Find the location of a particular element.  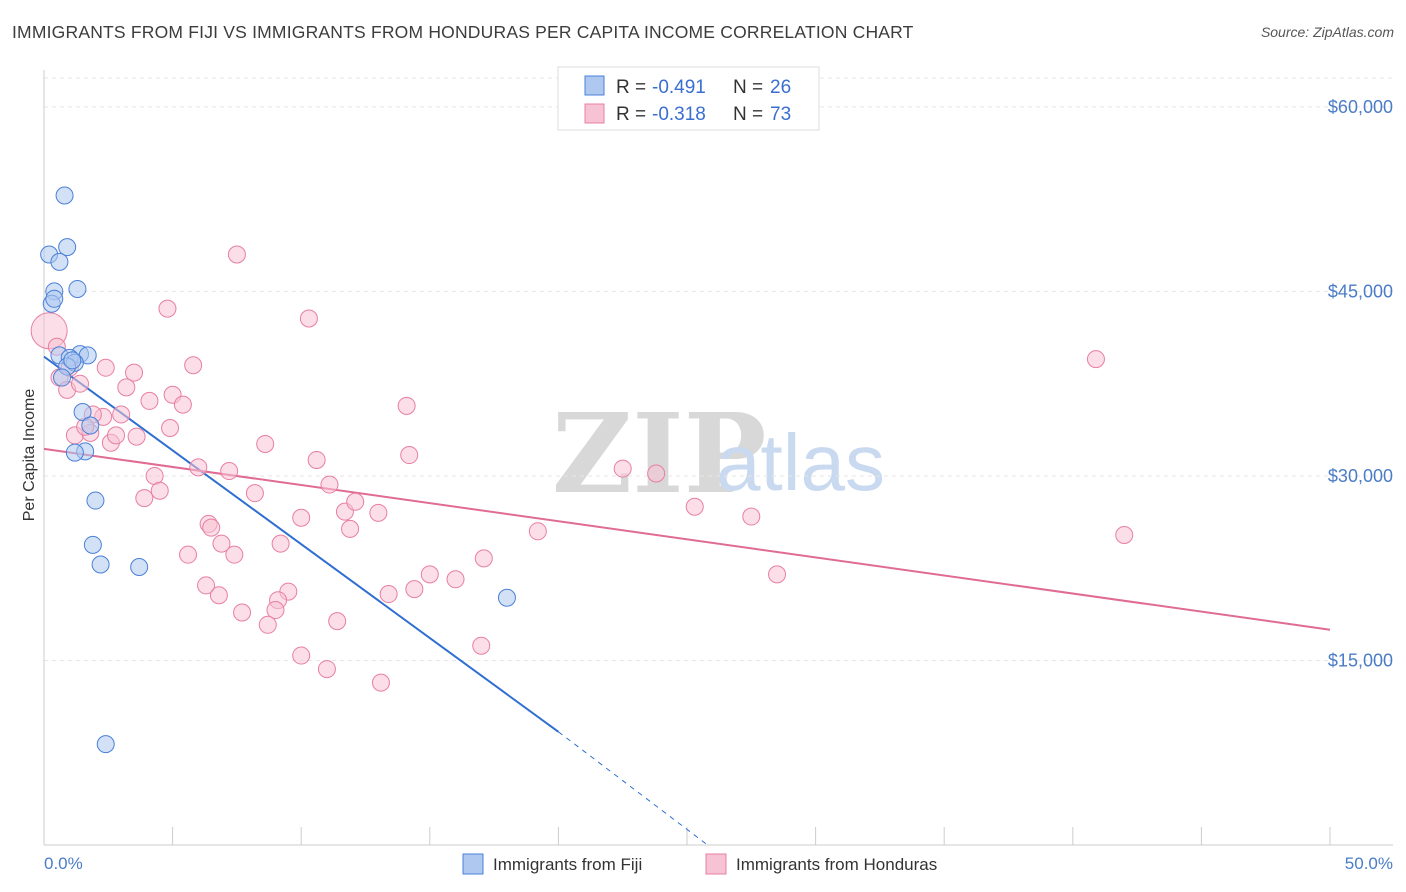

legend-honduras-n-value: 73 is located at coordinates (780, 114).